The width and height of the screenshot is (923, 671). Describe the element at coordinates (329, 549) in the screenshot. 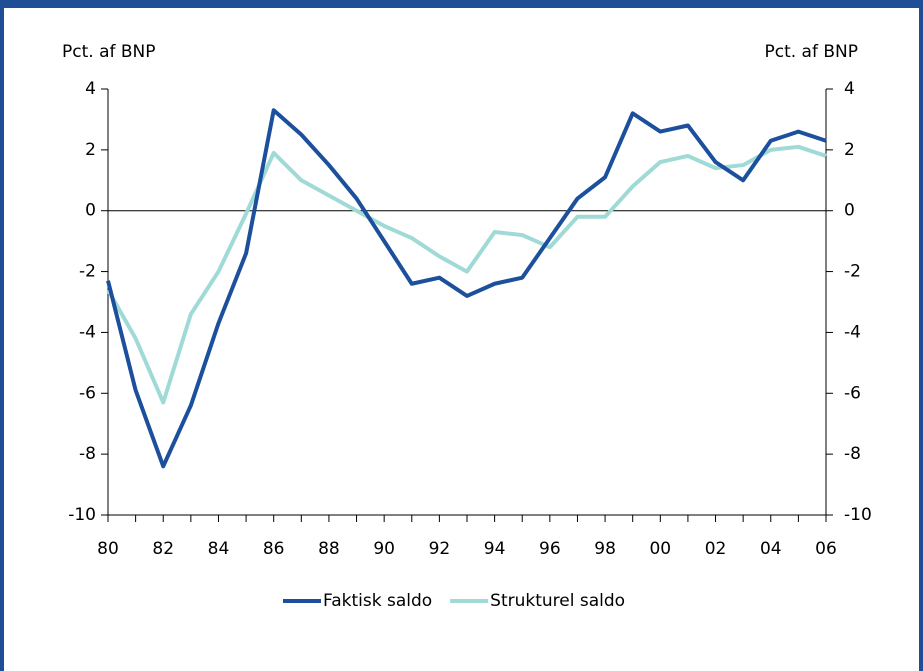

I see `x-tick-label: 88` at that location.